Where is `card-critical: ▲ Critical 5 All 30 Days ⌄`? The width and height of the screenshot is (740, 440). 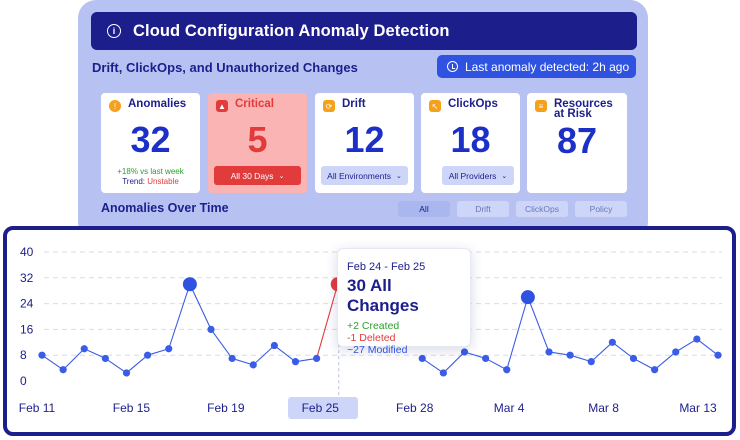
card-critical: ▲ Critical 5 All 30 Days ⌄ is located at coordinates (257, 143).